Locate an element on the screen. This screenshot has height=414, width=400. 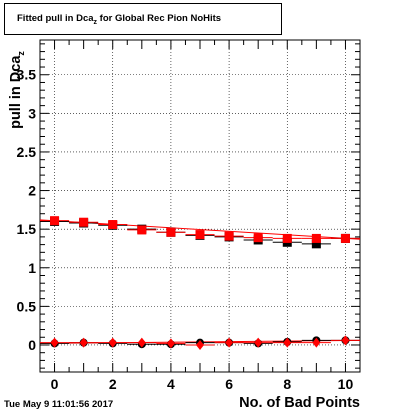
y-tick-label: 0 is located at coordinates (32, 345).